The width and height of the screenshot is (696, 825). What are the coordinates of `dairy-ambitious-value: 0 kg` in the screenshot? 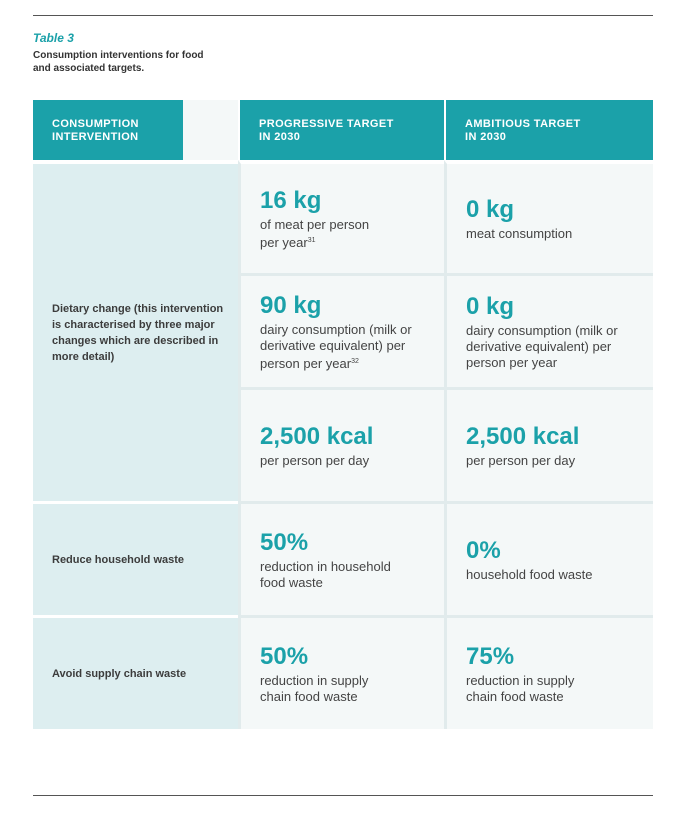 It's located at (490, 306).